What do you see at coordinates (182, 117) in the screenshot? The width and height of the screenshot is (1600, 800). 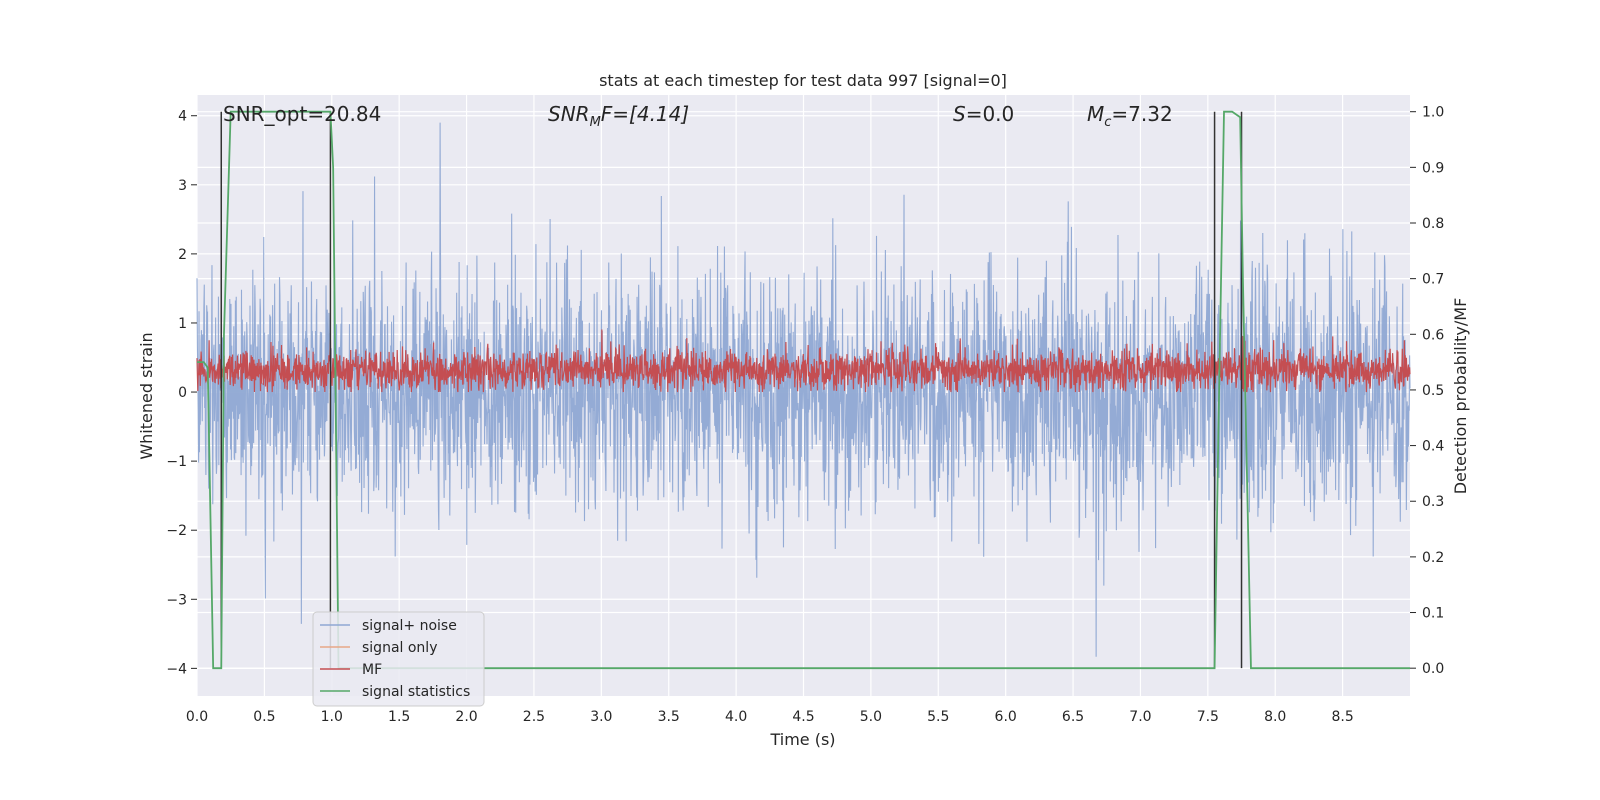 I see `y-left-tick-label: 4` at bounding box center [182, 117].